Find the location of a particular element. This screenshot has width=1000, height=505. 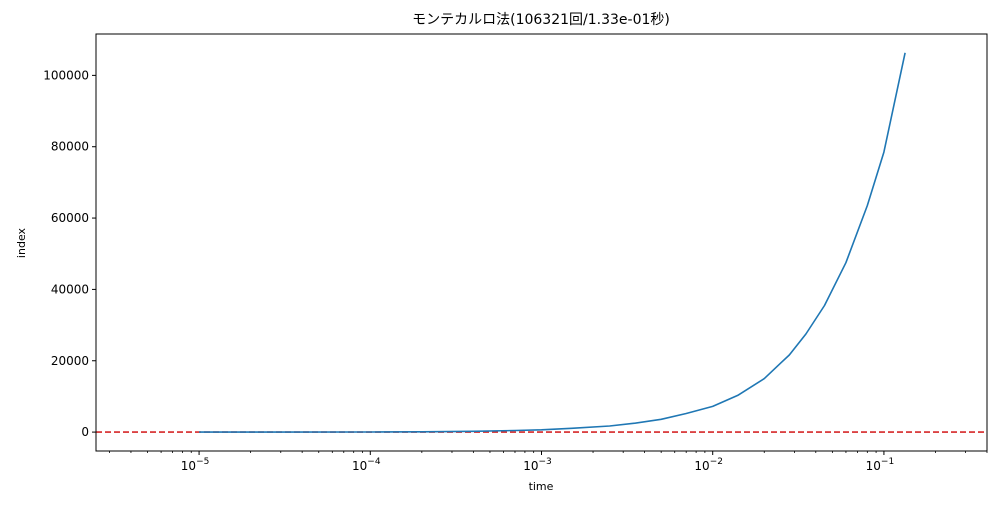

y-tick-label: 20000 is located at coordinates (70, 361).